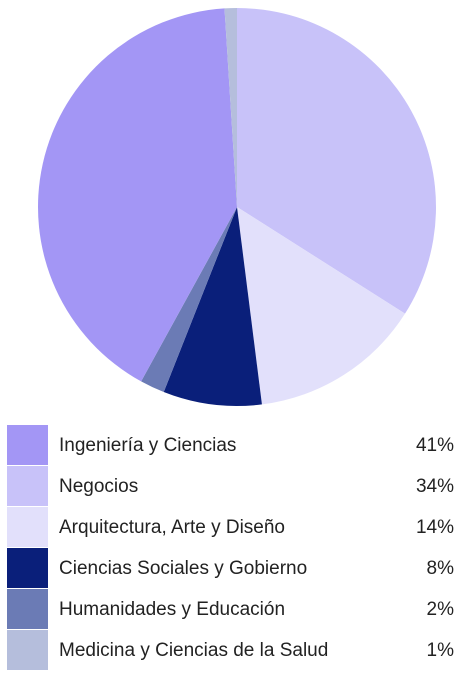  What do you see at coordinates (441, 568) in the screenshot?
I see `legend-value: 8%` at bounding box center [441, 568].